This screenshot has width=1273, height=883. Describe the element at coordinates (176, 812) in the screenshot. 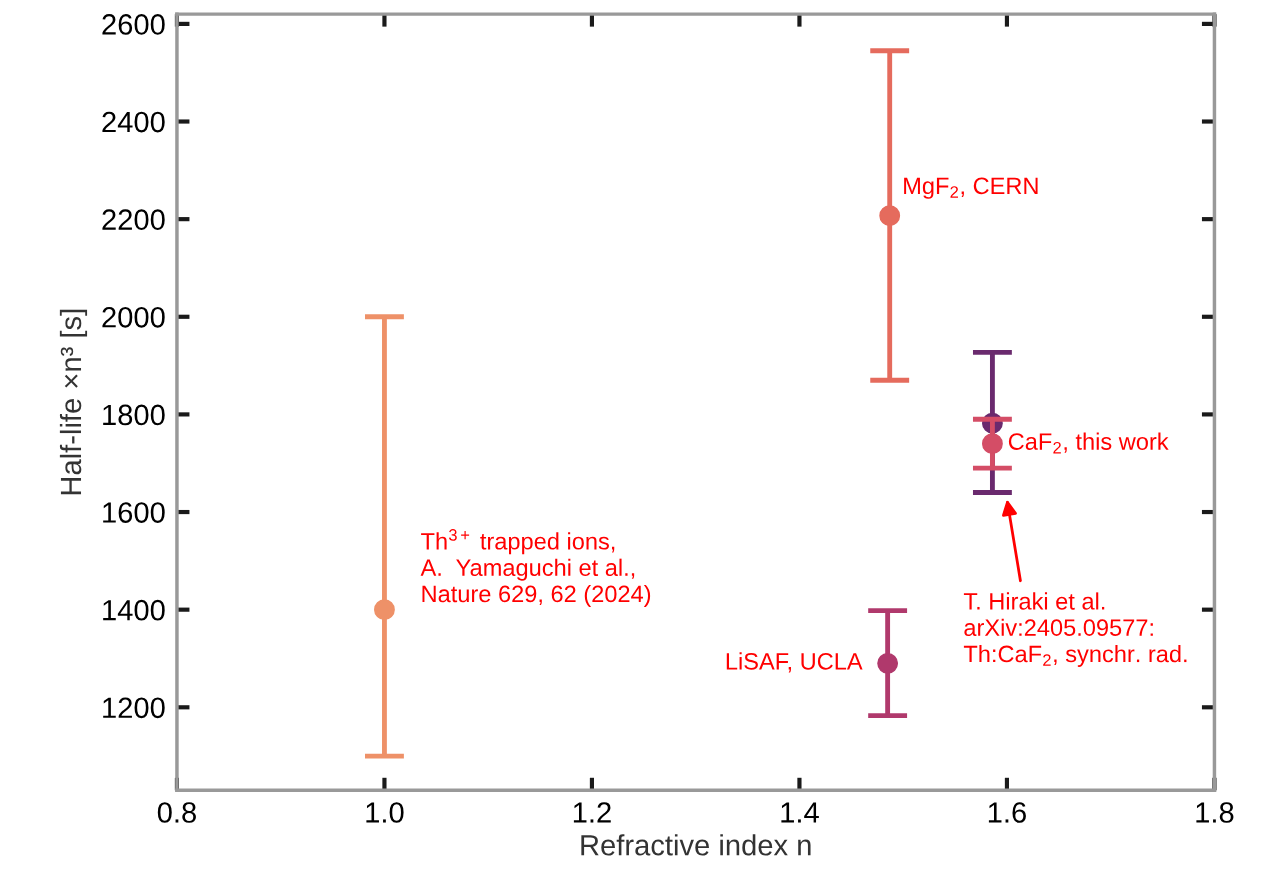

I see `x-tick-label: 0.8` at that location.